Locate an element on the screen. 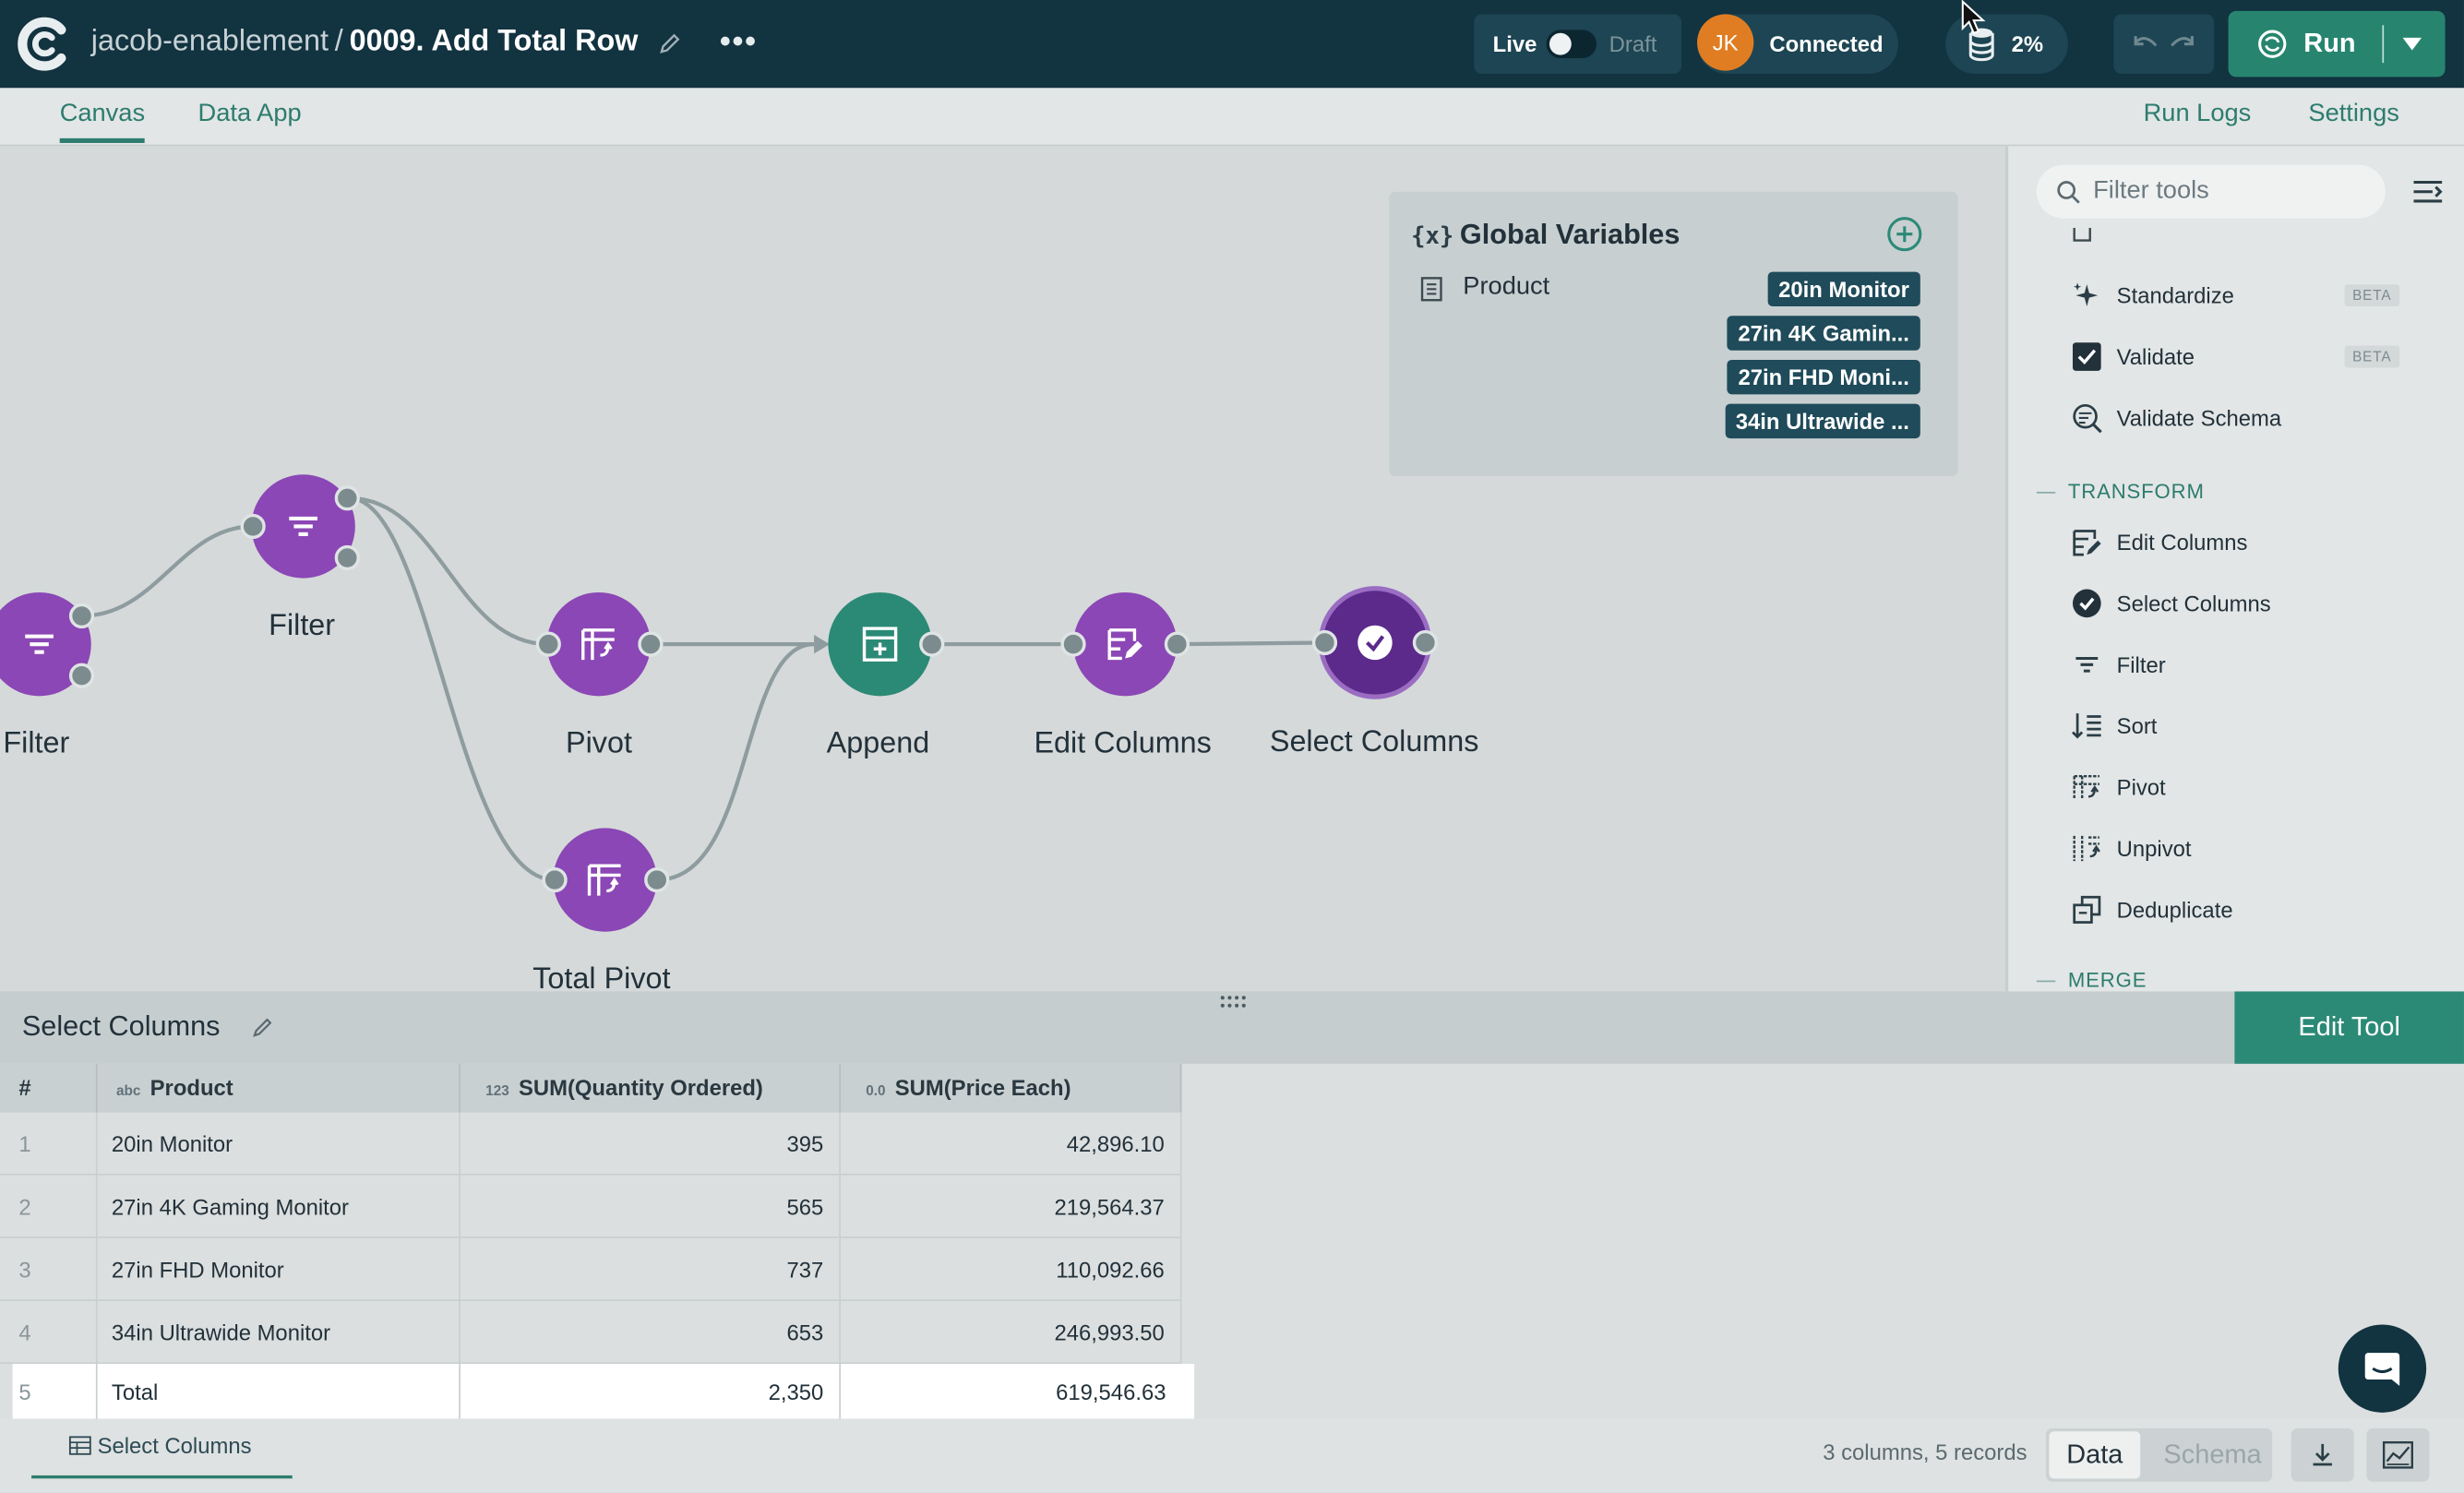 The height and width of the screenshot is (1493, 2464). connection-status: JK Connected is located at coordinates (1797, 44).